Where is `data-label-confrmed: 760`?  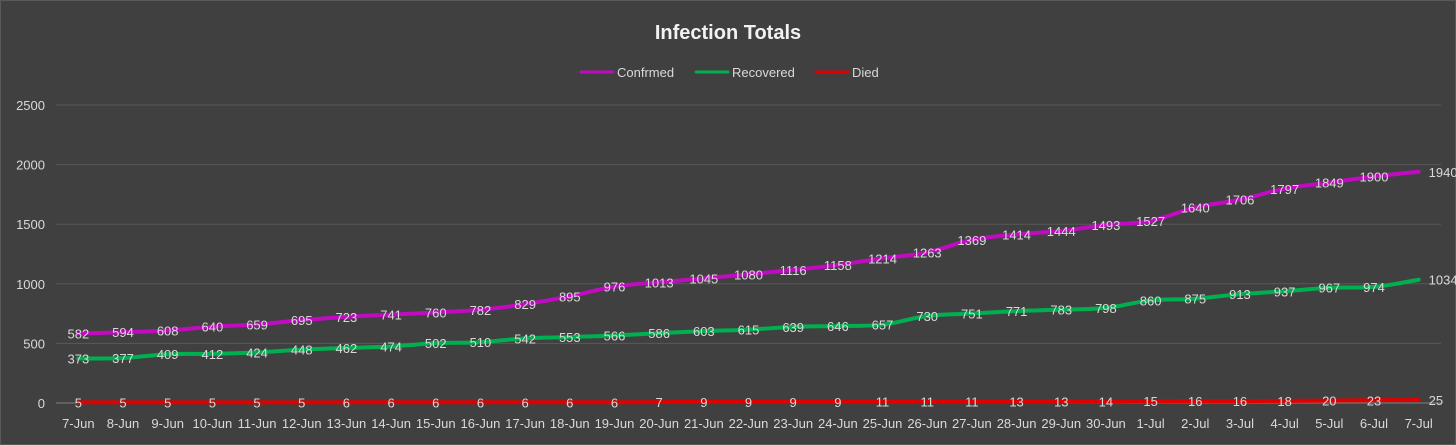 data-label-confrmed: 760 is located at coordinates (436, 312).